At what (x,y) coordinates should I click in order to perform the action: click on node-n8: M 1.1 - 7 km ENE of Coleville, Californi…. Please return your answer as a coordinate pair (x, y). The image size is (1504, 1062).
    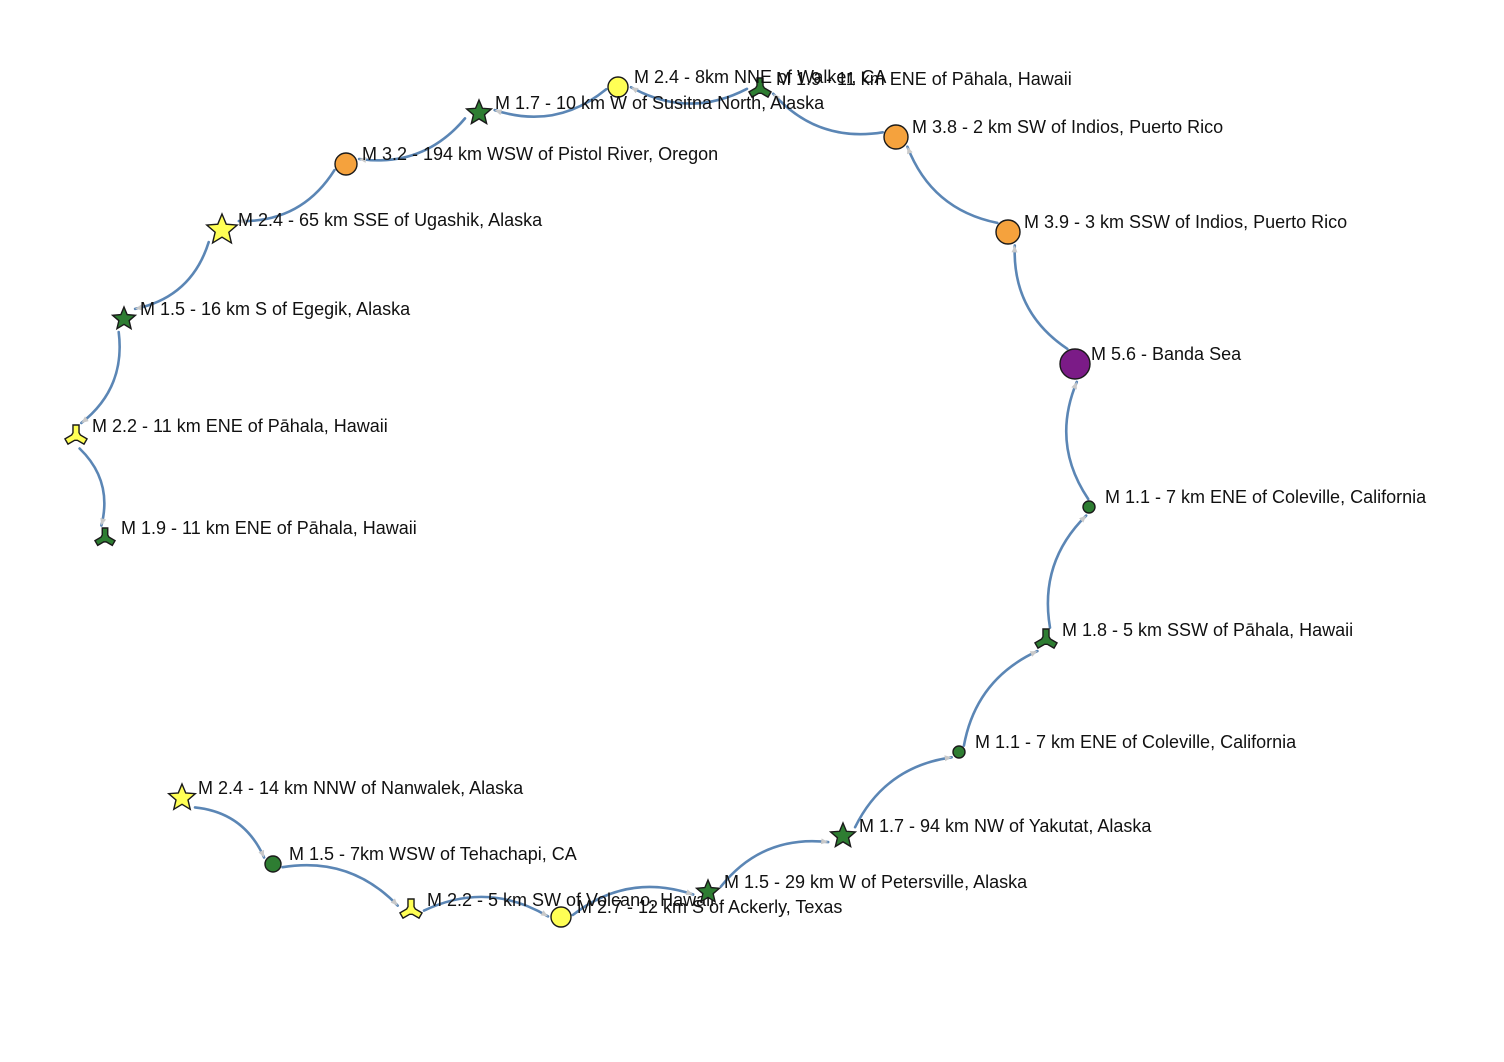
    Looking at the image, I should click on (1254, 500).